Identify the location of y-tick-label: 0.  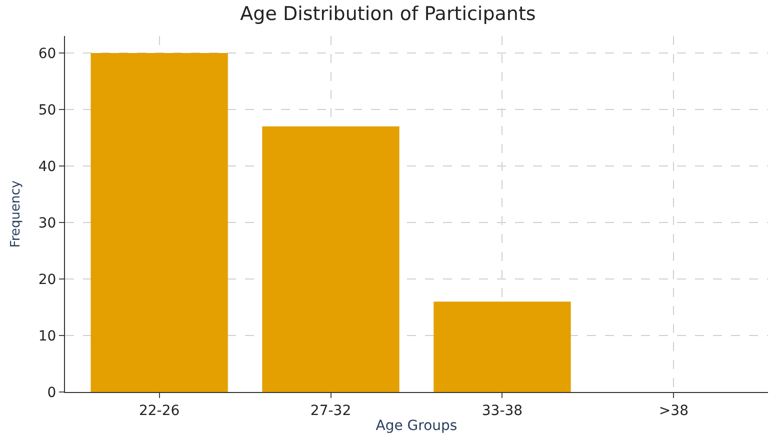
(51, 392).